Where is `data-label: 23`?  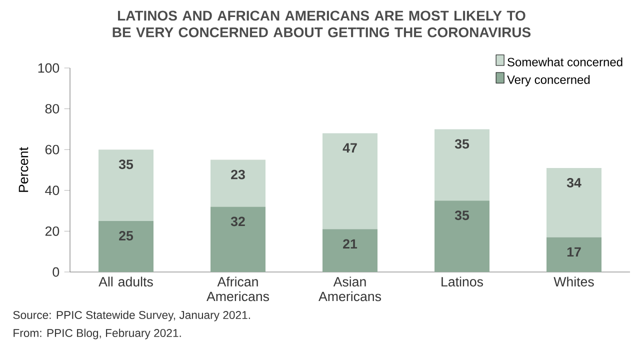 data-label: 23 is located at coordinates (238, 175).